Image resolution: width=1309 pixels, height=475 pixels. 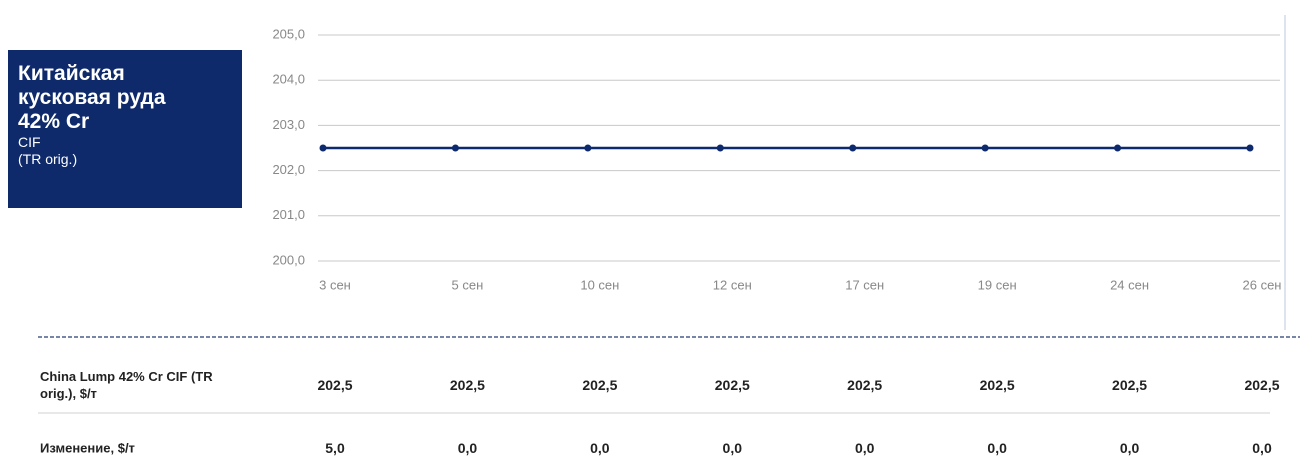 What do you see at coordinates (599, 284) in the screenshot?
I see `x-tick-label: 10 сен` at bounding box center [599, 284].